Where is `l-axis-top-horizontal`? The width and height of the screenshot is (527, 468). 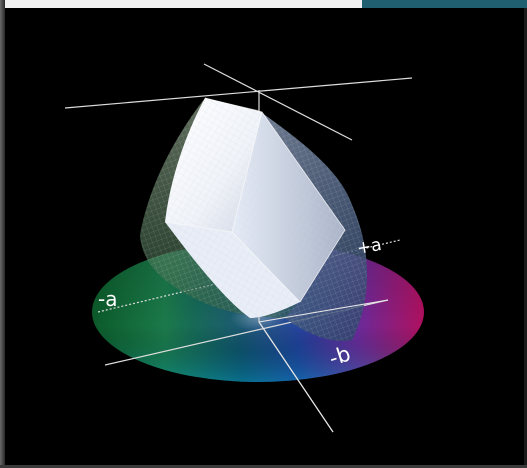
l-axis-top-horizontal is located at coordinates (238, 93).